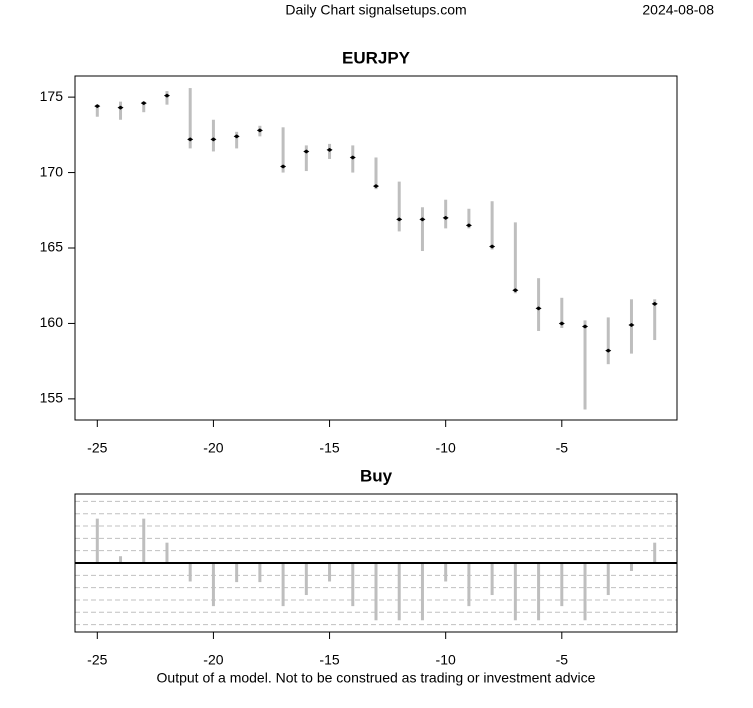 The width and height of the screenshot is (753, 708). Describe the element at coordinates (52, 322) in the screenshot. I see `y-tick-label: 160` at that location.